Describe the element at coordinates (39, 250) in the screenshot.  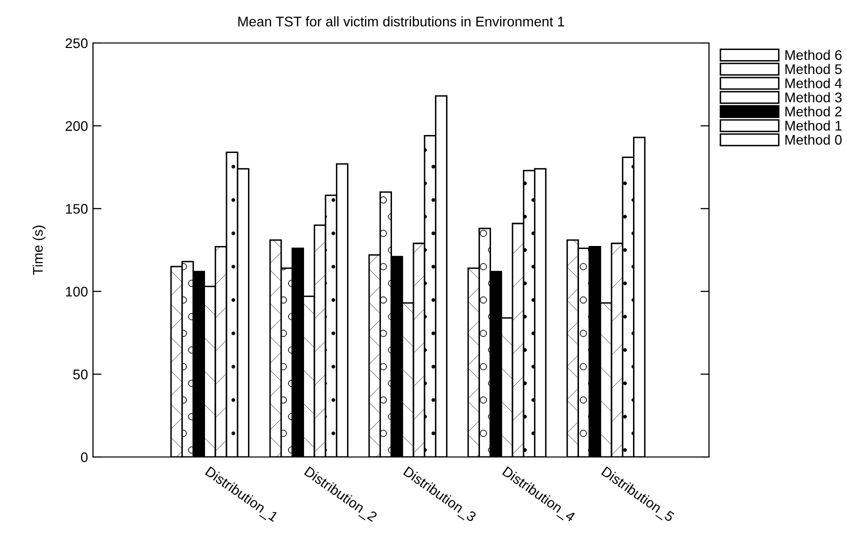
I see `y-axis-title: Time (s)` at that location.